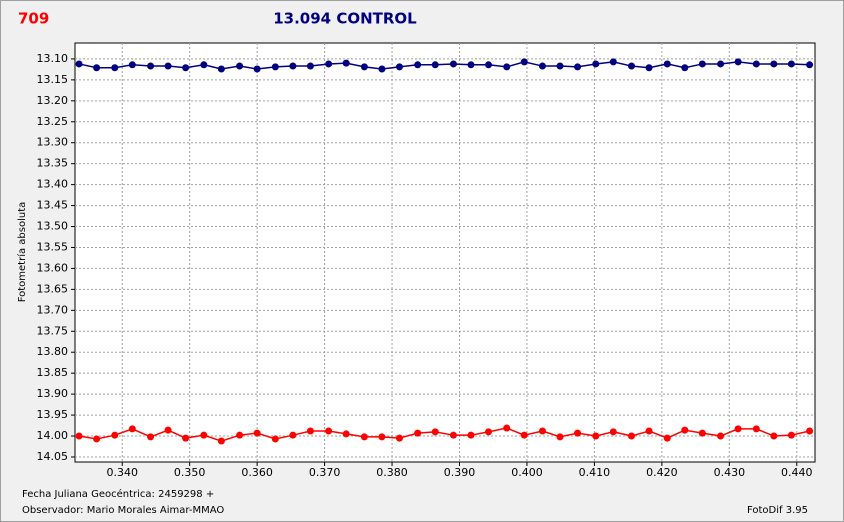 This screenshot has height=522, width=844. What do you see at coordinates (53, 330) in the screenshot?
I see `y-tick-label: 13.75` at bounding box center [53, 330].